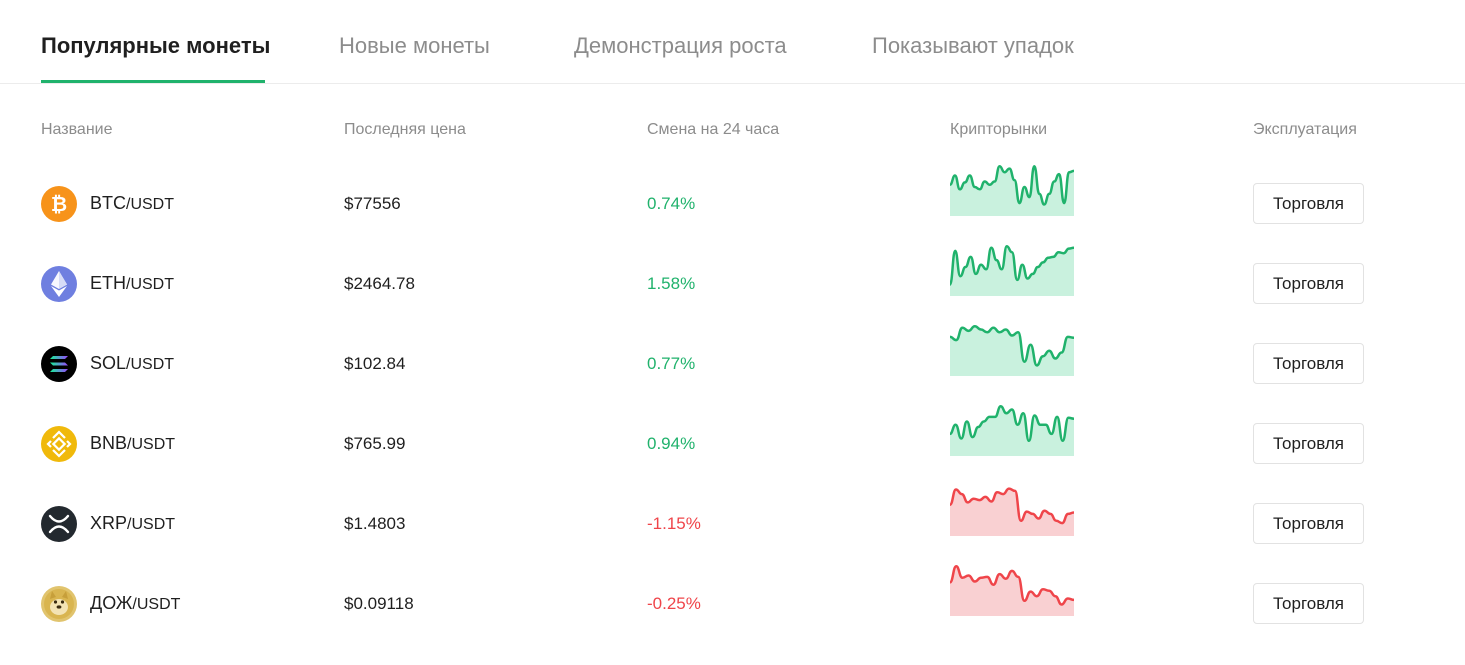  Describe the element at coordinates (59, 364) in the screenshot. I see `solana-icon` at that location.